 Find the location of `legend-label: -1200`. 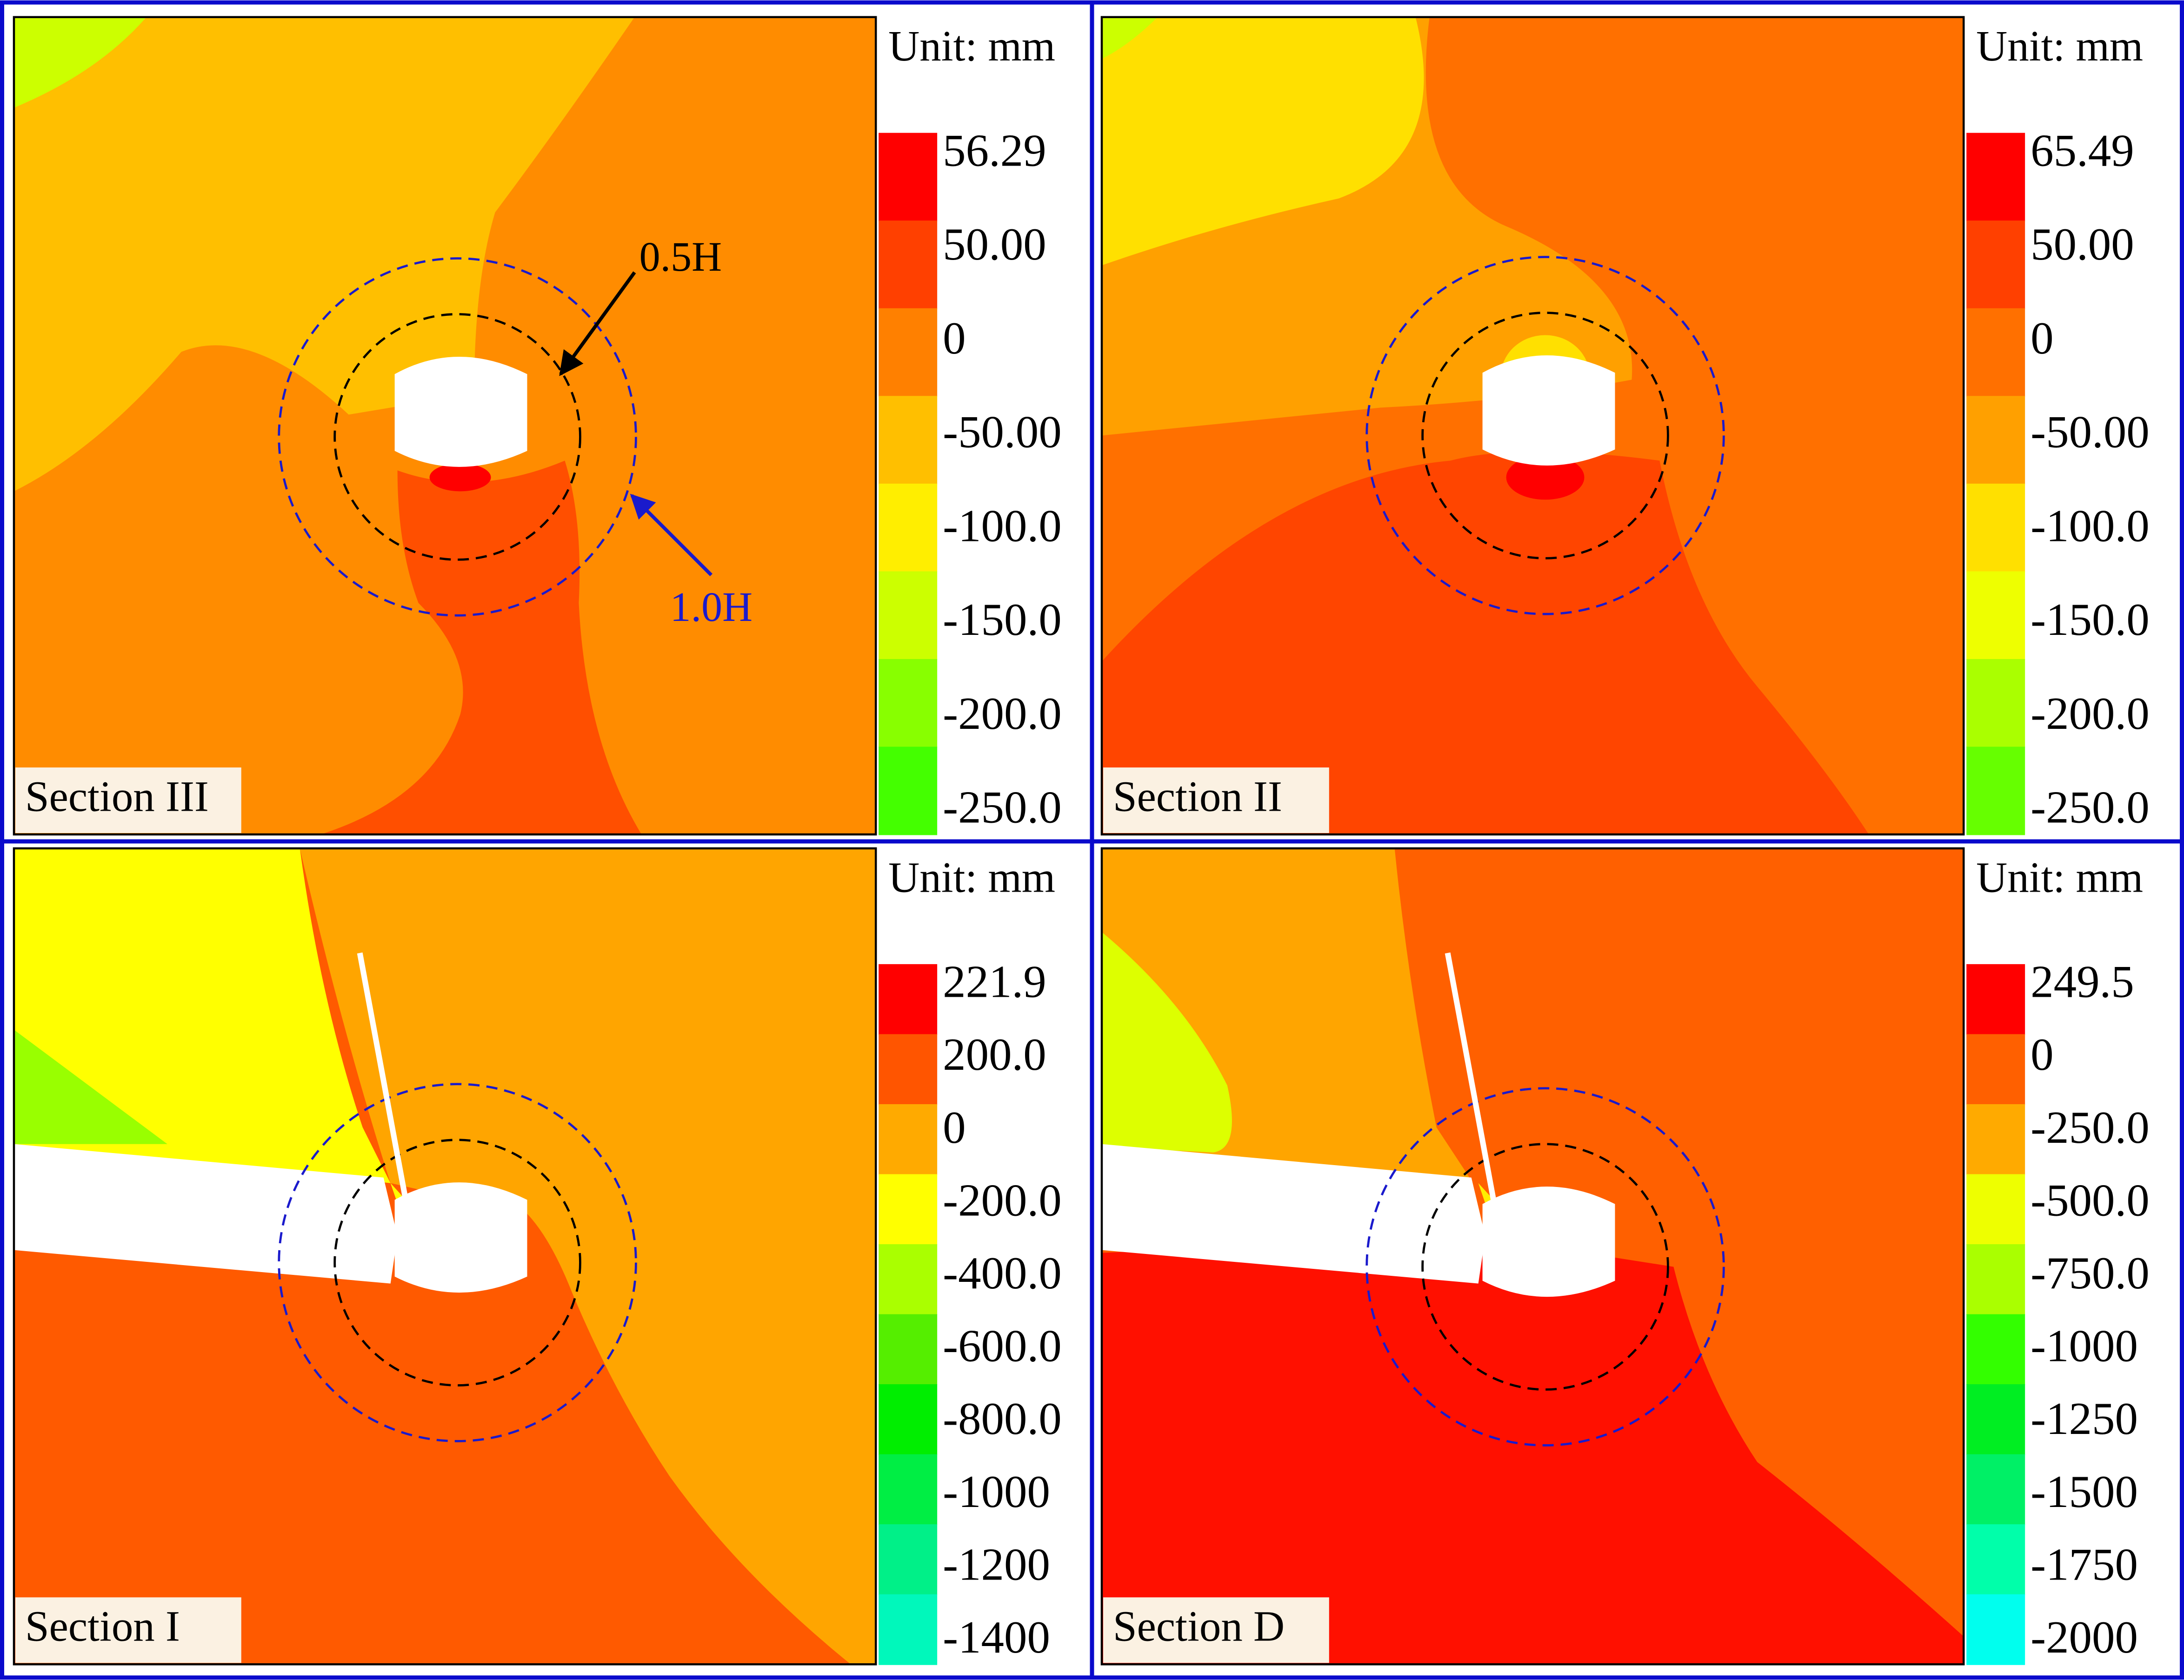

legend-label: -1200 is located at coordinates (996, 1564).